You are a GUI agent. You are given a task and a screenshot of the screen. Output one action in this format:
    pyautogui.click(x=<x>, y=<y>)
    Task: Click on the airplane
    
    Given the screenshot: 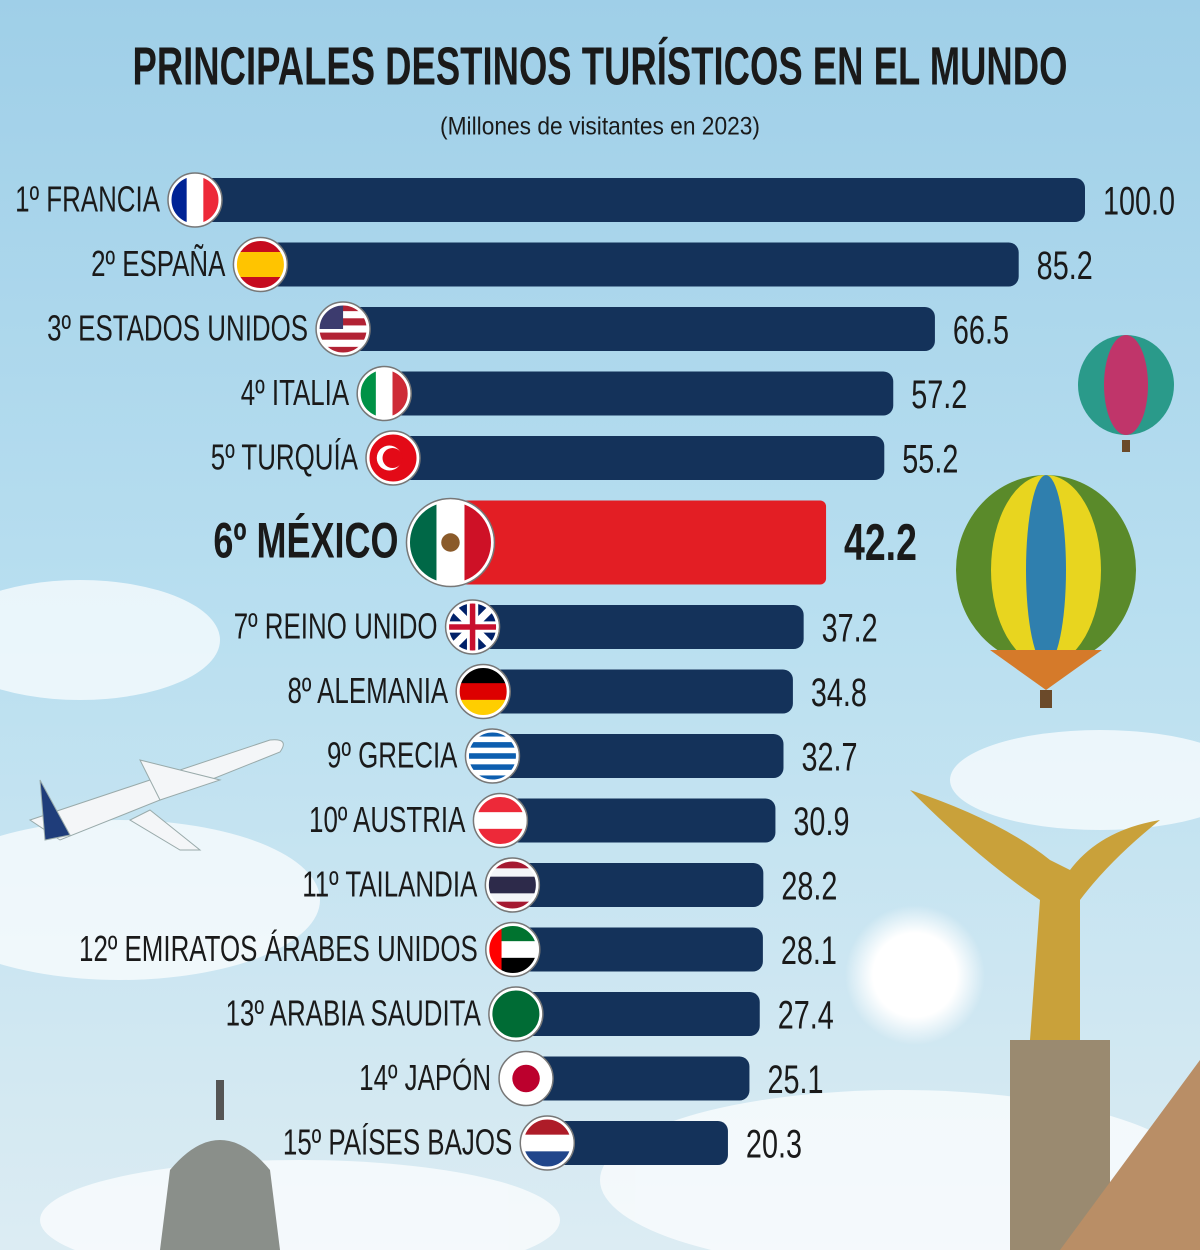 What is the action you would take?
    pyautogui.click(x=156, y=795)
    